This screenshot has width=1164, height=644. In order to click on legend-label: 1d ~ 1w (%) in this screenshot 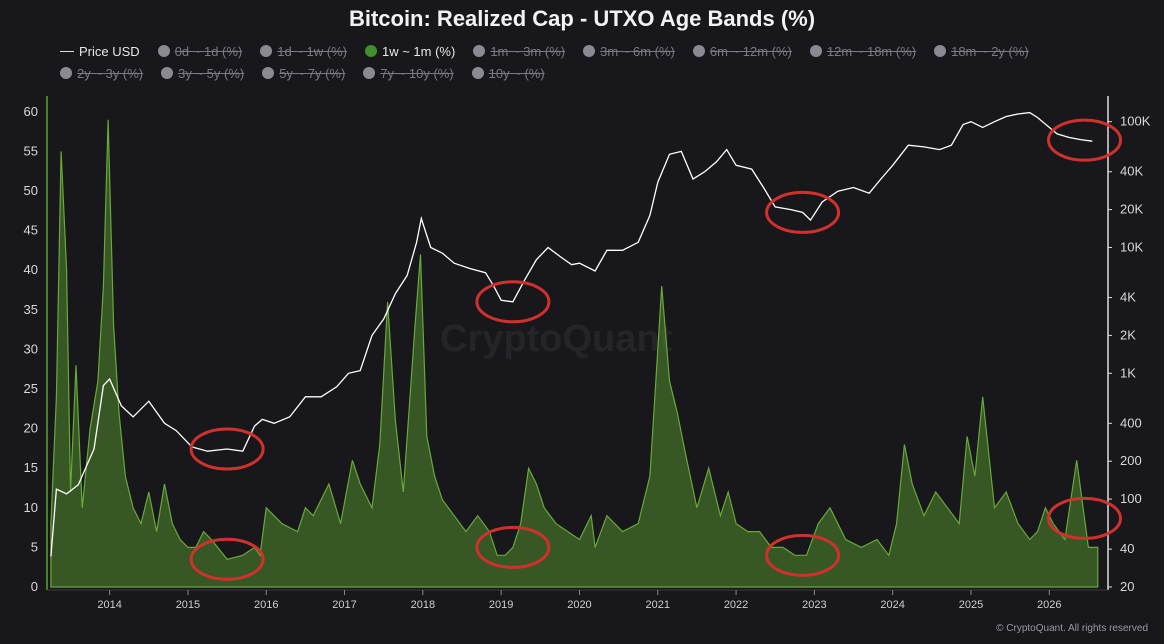, I will do `click(312, 51)`.